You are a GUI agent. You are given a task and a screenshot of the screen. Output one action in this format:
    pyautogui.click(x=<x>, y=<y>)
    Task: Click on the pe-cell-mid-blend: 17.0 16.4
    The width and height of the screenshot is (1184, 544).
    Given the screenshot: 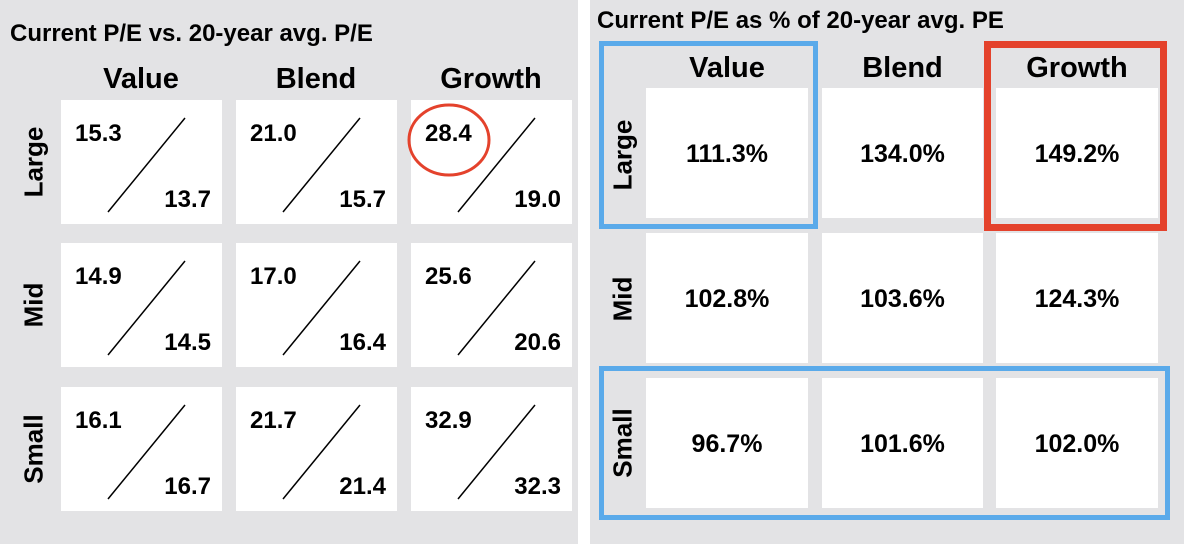 What is the action you would take?
    pyautogui.click(x=316, y=305)
    